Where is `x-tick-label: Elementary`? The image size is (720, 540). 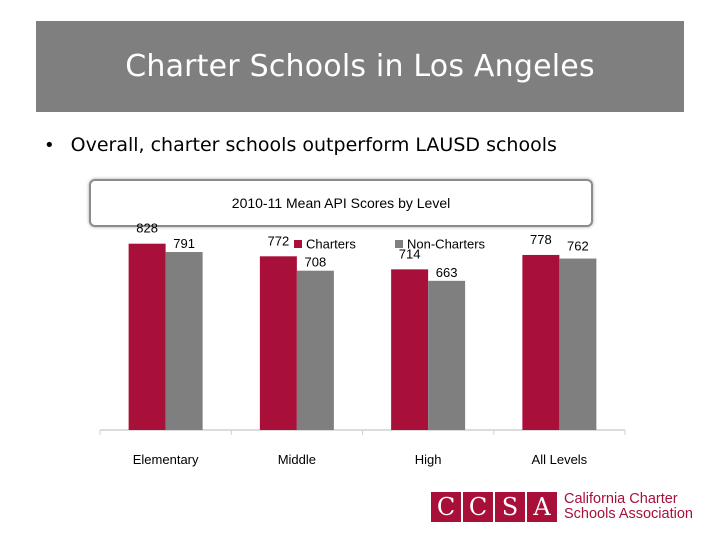
x-tick-label: Elementary is located at coordinates (166, 459).